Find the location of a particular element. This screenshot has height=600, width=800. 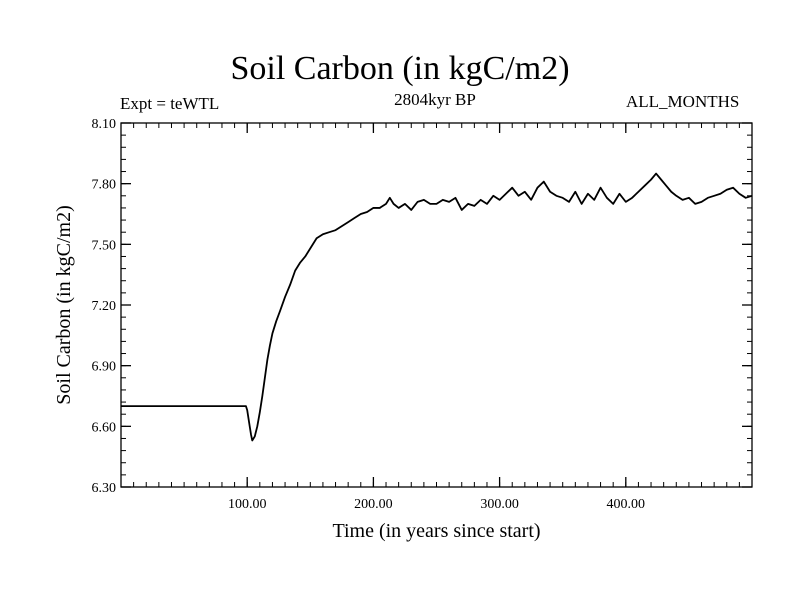

y-tick-label: 7.20 is located at coordinates (104, 306).